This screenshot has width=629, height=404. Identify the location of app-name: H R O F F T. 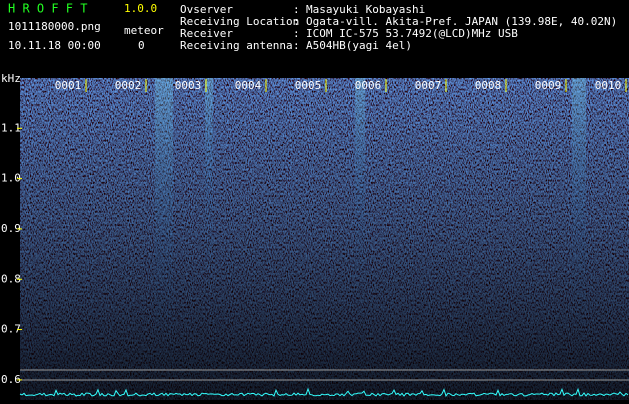
(47, 9).